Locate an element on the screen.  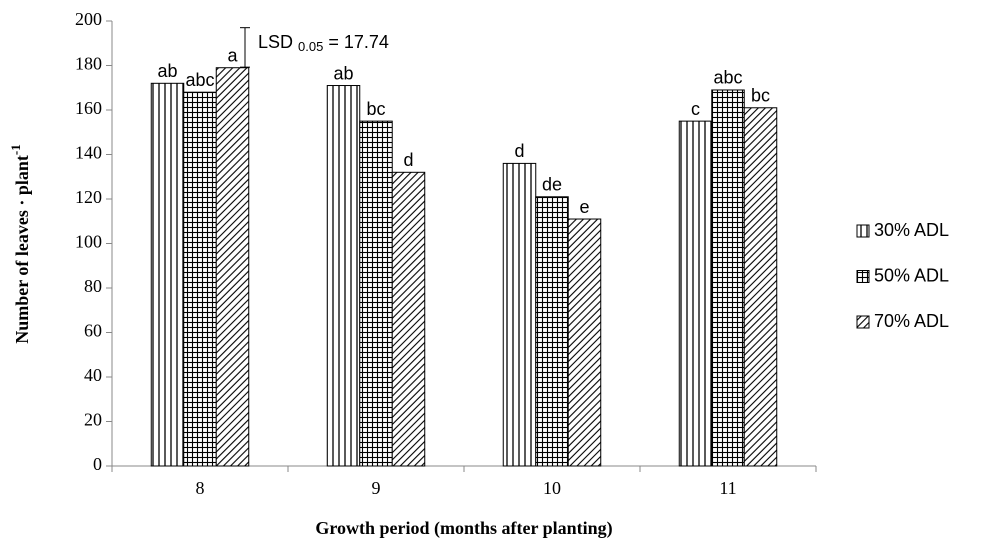
y-tick-label: 180 is located at coordinates (88, 64).